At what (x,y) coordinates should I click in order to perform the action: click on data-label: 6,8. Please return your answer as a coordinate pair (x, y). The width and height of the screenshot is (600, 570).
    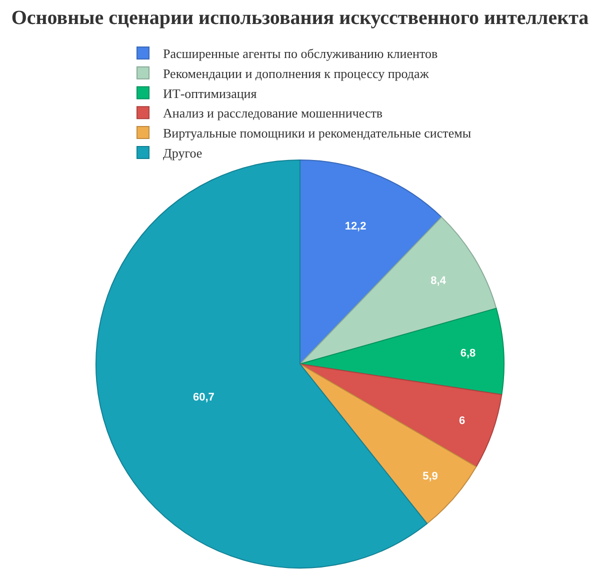
    Looking at the image, I should click on (468, 353).